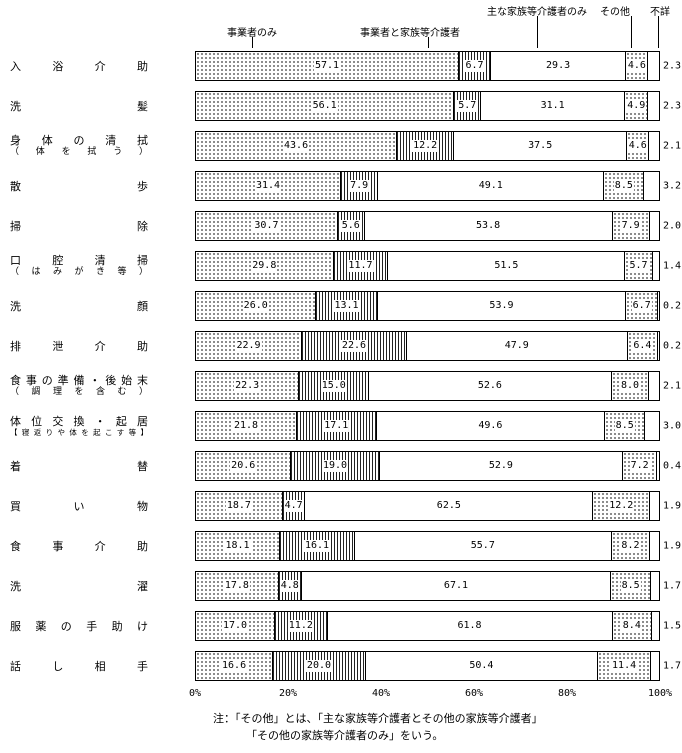  I want to click on category-label: 口腔清掃 （はみがき等）, so click(79, 265).